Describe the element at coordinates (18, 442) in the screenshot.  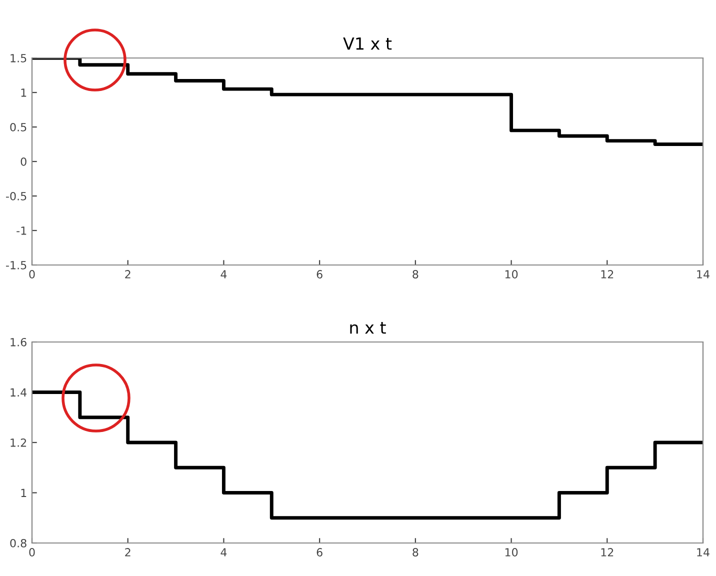
I see `y-tick-label: 1.2` at that location.